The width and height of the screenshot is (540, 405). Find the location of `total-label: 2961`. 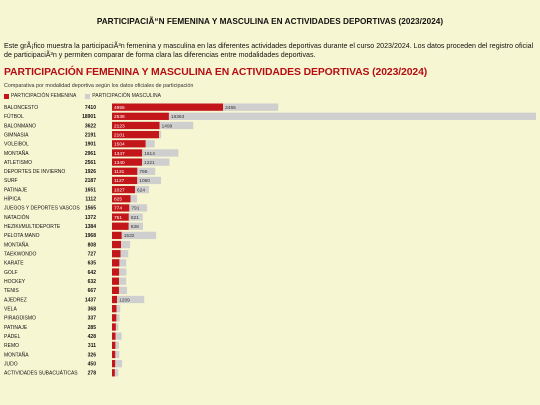

total-label: 2961 is located at coordinates (90, 154).